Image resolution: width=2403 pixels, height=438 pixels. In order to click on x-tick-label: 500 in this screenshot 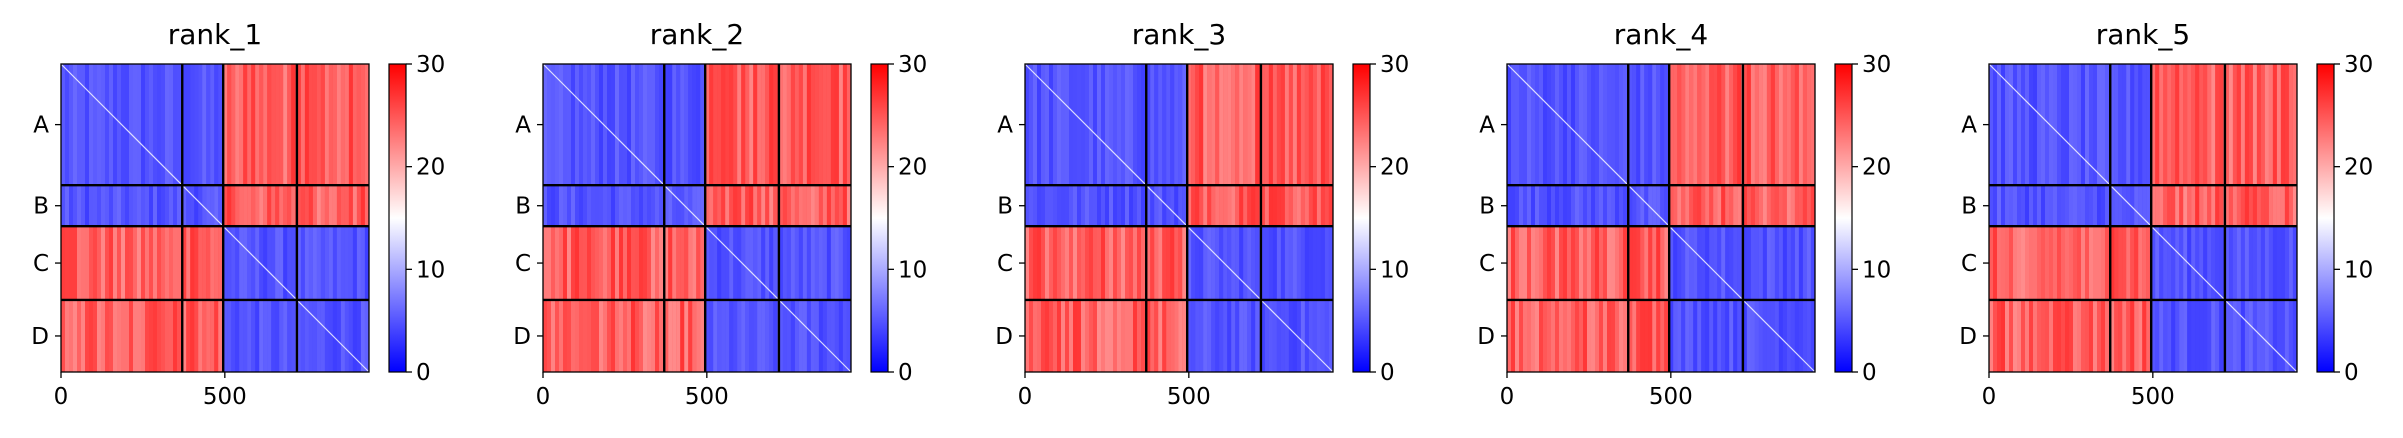, I will do `click(1671, 397)`.